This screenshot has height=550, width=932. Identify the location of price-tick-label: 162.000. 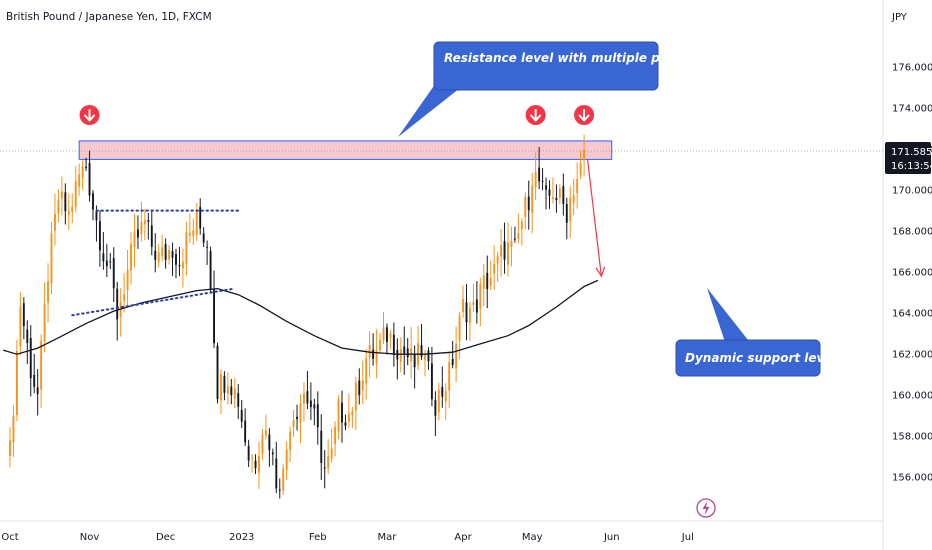
(912, 355).